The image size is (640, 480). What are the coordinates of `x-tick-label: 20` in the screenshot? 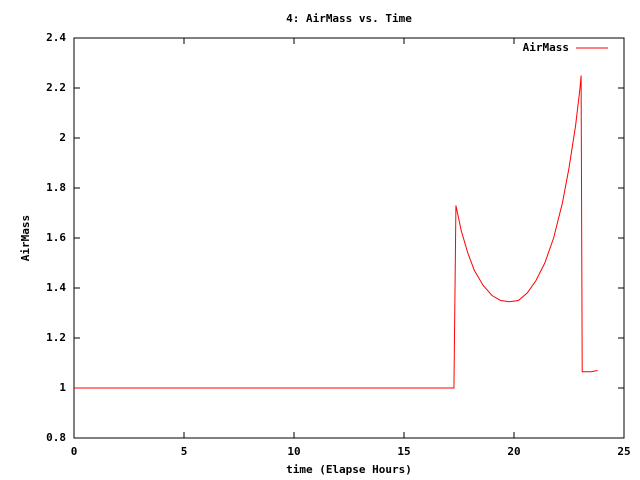 It's located at (513, 451).